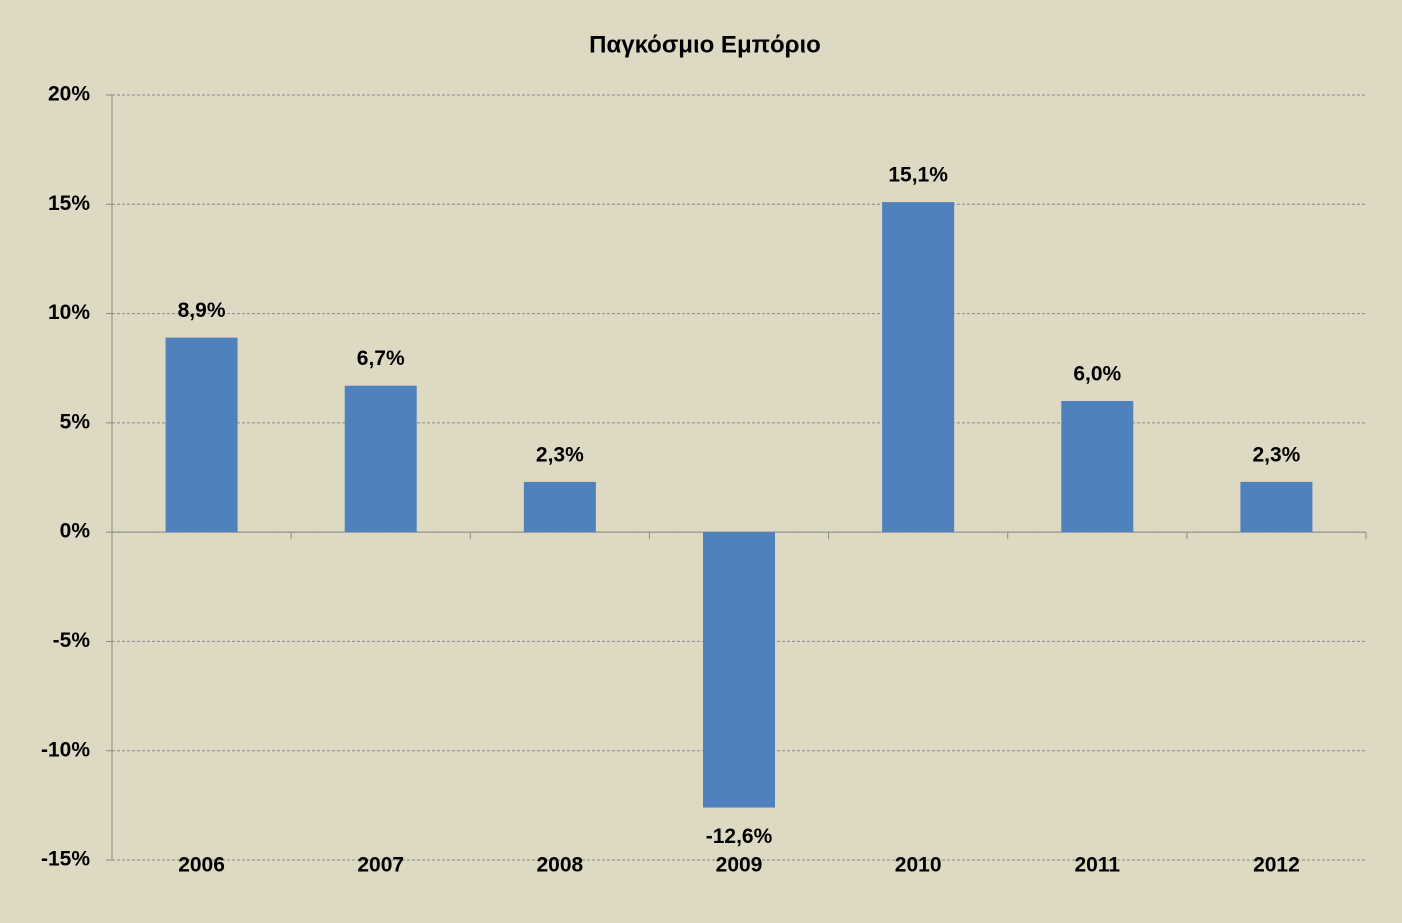  I want to click on data-label: 8,9%, so click(202, 310).